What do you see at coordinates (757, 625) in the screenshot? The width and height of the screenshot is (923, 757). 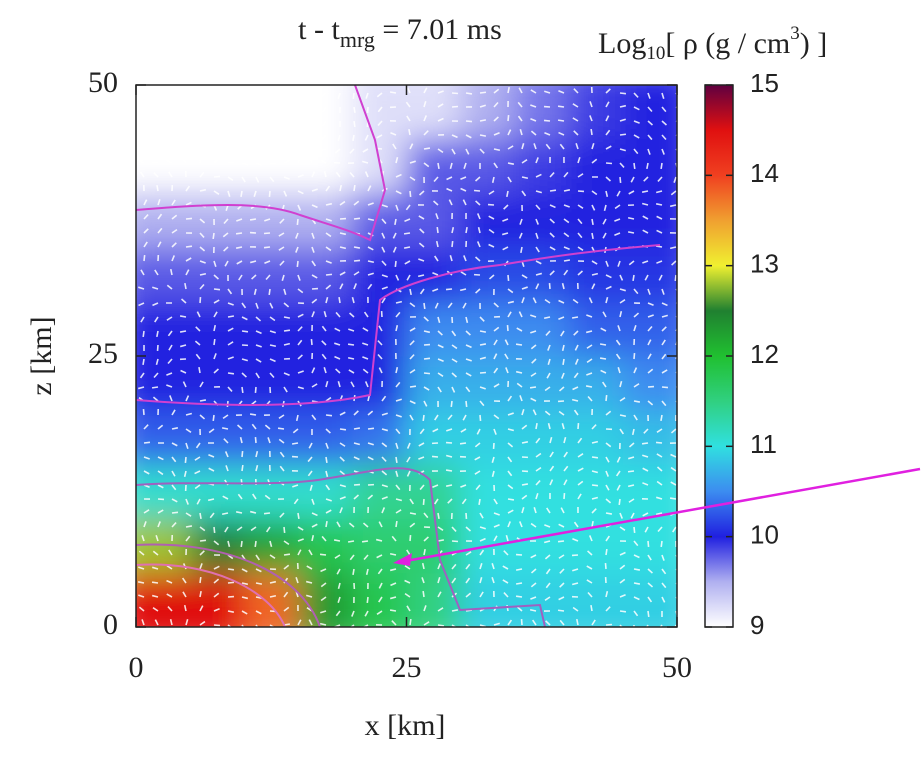 I see `colorbar-tick-label: 9` at bounding box center [757, 625].